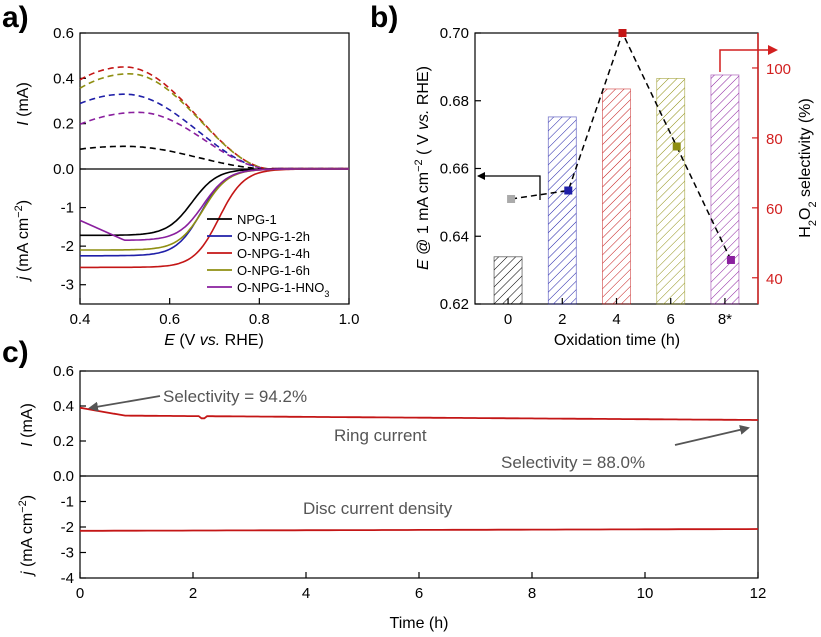 Image resolution: width=821 pixels, height=637 pixels. What do you see at coordinates (418, 413) in the screenshot?
I see `ring-current-trace` at bounding box center [418, 413].